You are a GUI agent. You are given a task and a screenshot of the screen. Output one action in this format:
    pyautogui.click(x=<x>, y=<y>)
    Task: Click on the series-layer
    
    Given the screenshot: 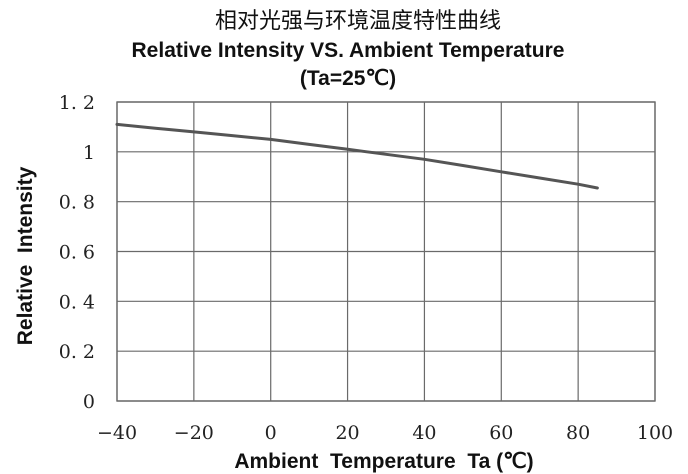 What is the action you would take?
    pyautogui.click(x=357, y=156)
    